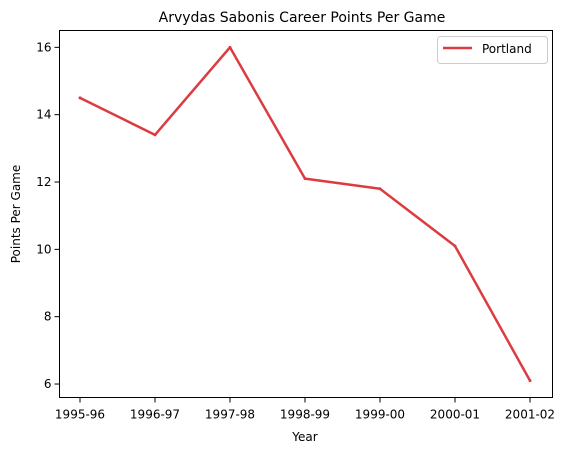 This screenshot has width=569, height=453. Describe the element at coordinates (48, 317) in the screenshot. I see `y-tick-label: 8` at that location.